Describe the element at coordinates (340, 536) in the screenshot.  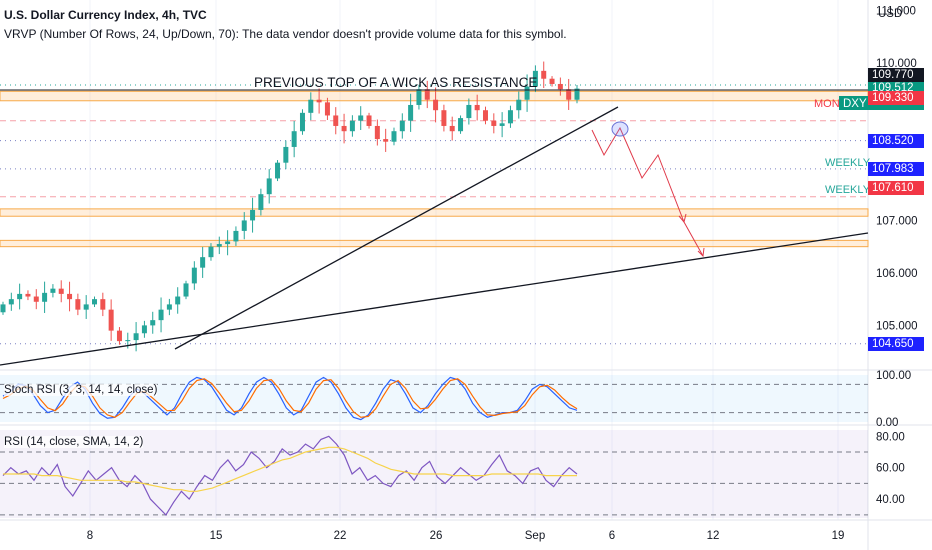
I see `time-tick-label: 22` at that location.